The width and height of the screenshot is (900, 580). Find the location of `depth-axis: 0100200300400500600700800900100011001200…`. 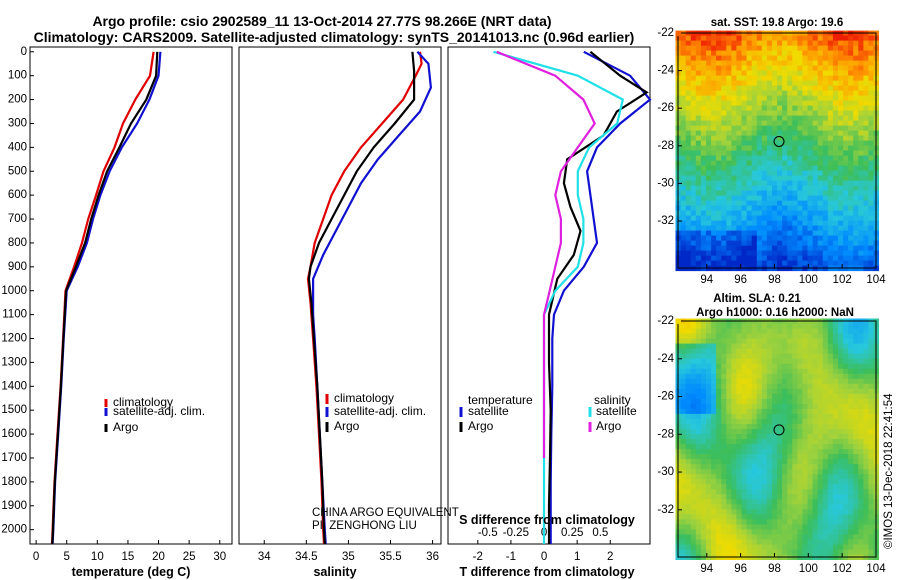

depth-axis: 0100200300400500600700800900100011001200… is located at coordinates (17, 291).